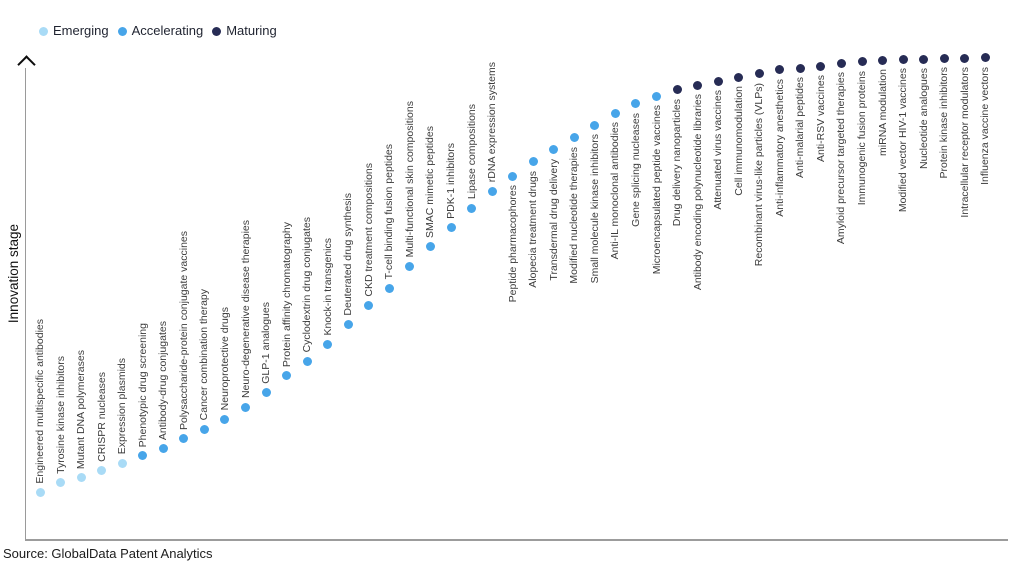 The height and width of the screenshot is (576, 1024). Describe the element at coordinates (964, 142) in the screenshot. I see `point-label: Intracellular receptor modulators` at that location.